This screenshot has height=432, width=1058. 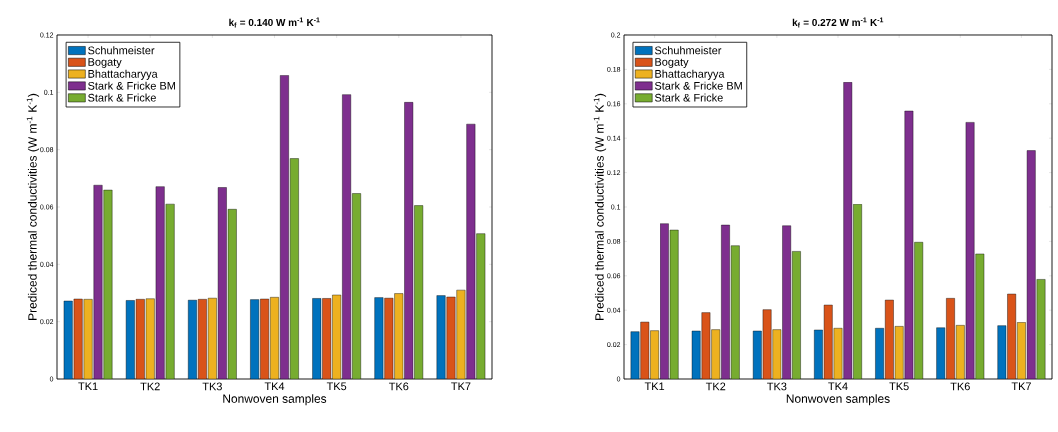 I want to click on chart-title: k$_{f}$ = 0.272 W m$^{-1}$ K$^{-1}$, so click(x=838, y=22).